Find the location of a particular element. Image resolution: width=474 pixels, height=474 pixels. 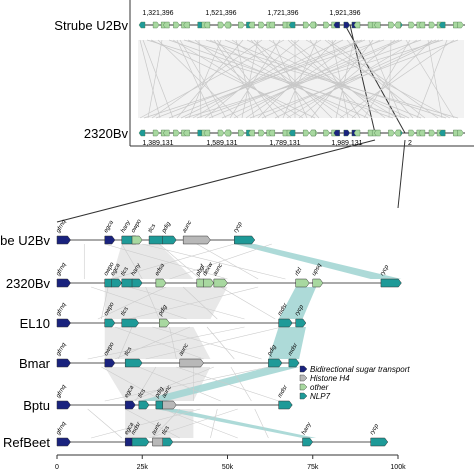

gene-label: egca is located at coordinates (109, 226).